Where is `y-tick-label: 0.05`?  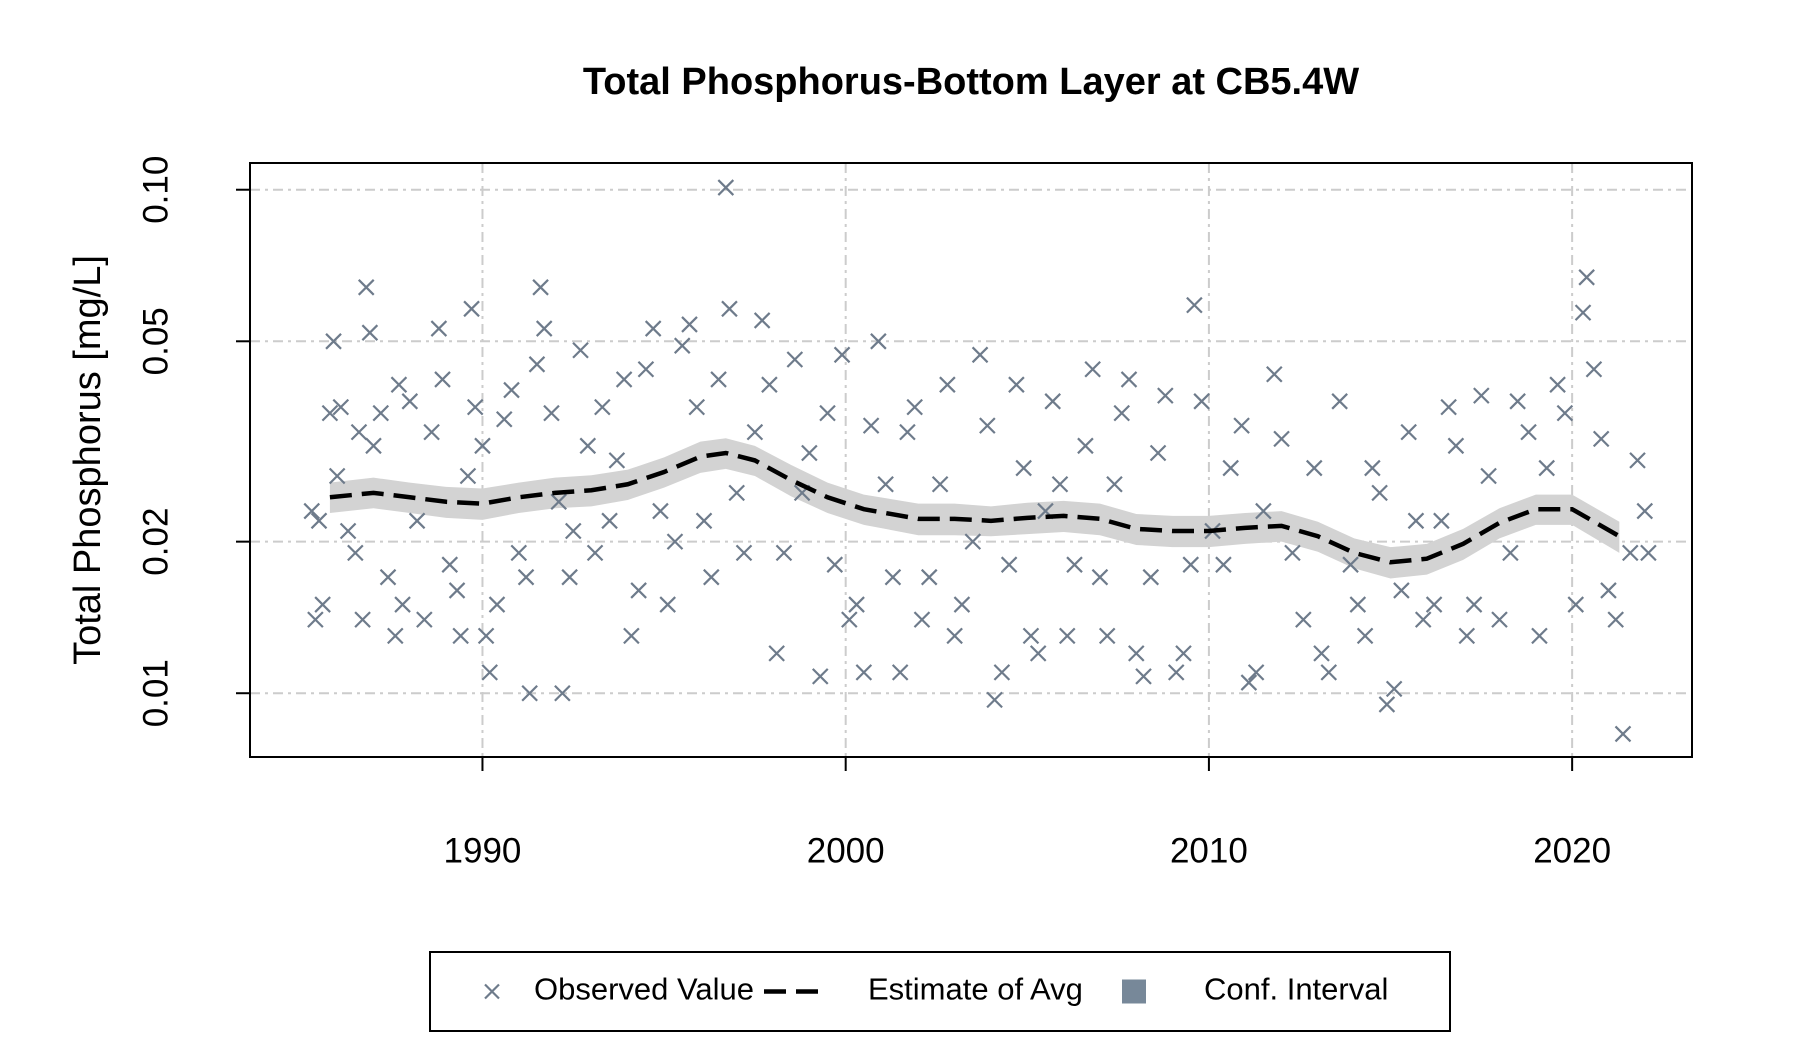 y-tick-label: 0.05 is located at coordinates (155, 341).